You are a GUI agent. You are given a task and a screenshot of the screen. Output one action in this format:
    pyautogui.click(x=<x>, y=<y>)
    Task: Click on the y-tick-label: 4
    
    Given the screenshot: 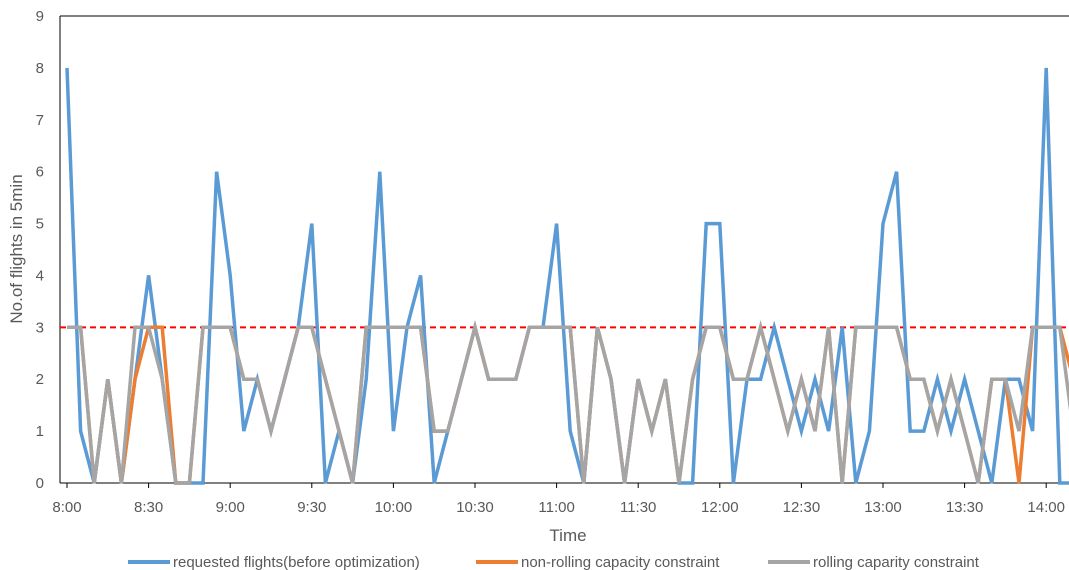 What is the action you would take?
    pyautogui.click(x=40, y=275)
    